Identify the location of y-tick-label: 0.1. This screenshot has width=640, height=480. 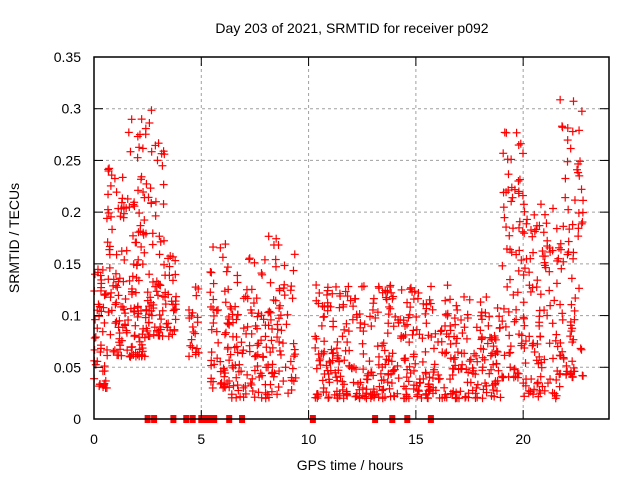
(72, 316).